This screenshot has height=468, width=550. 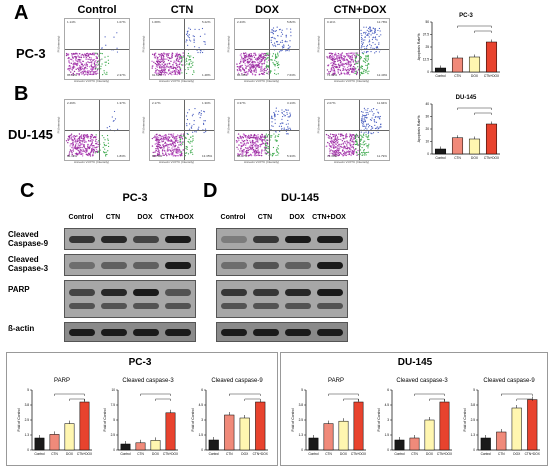 I want to click on y-tick-label: 4.5, so click(x=201, y=405).